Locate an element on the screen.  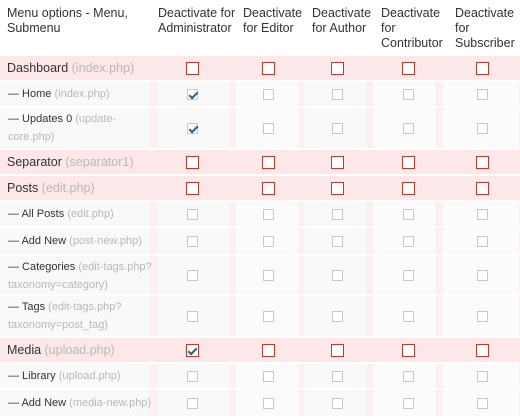
menu-item-label: Dashboard (index.php) is located at coordinates (70, 68).